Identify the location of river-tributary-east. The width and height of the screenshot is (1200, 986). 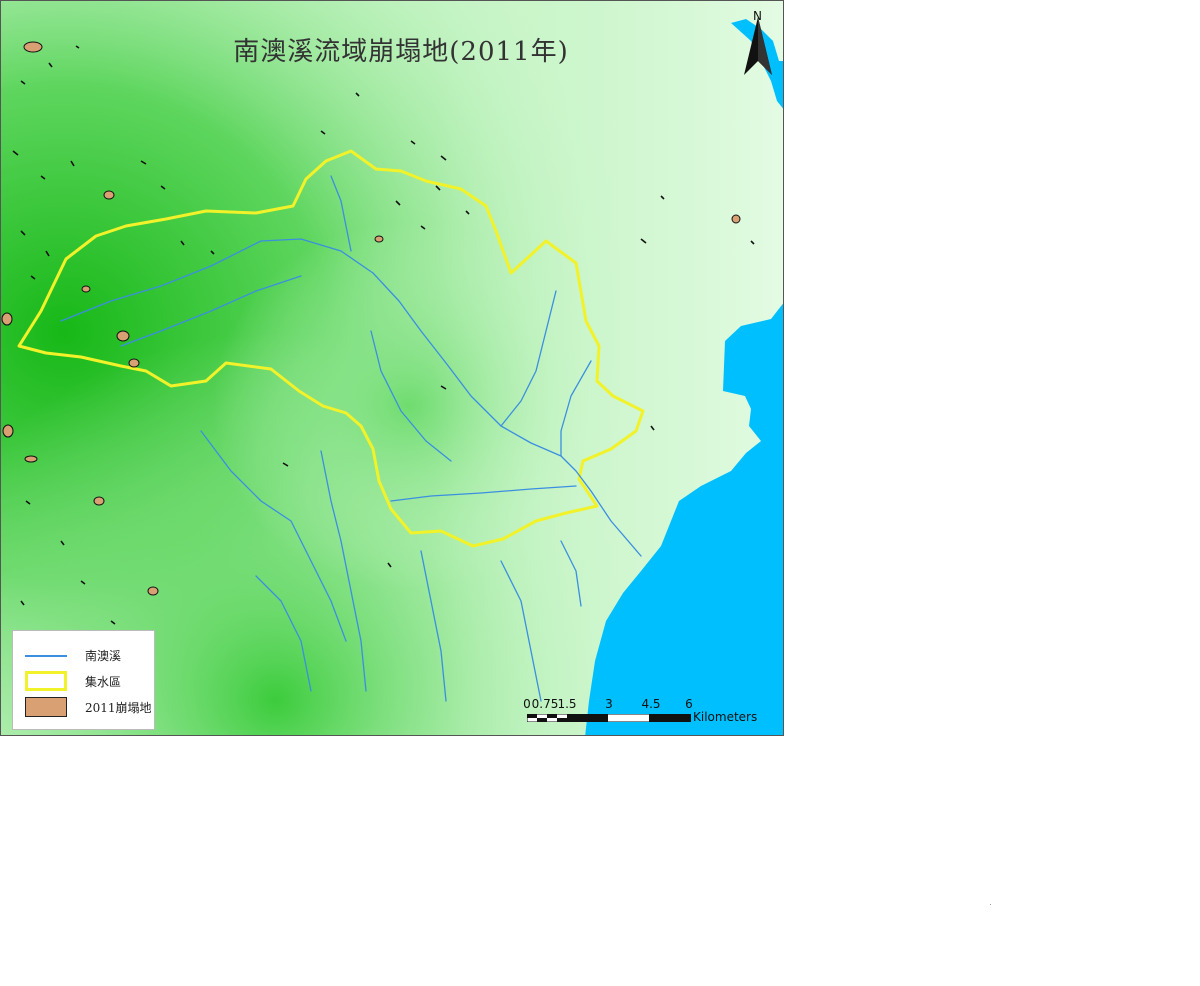
(528, 358).